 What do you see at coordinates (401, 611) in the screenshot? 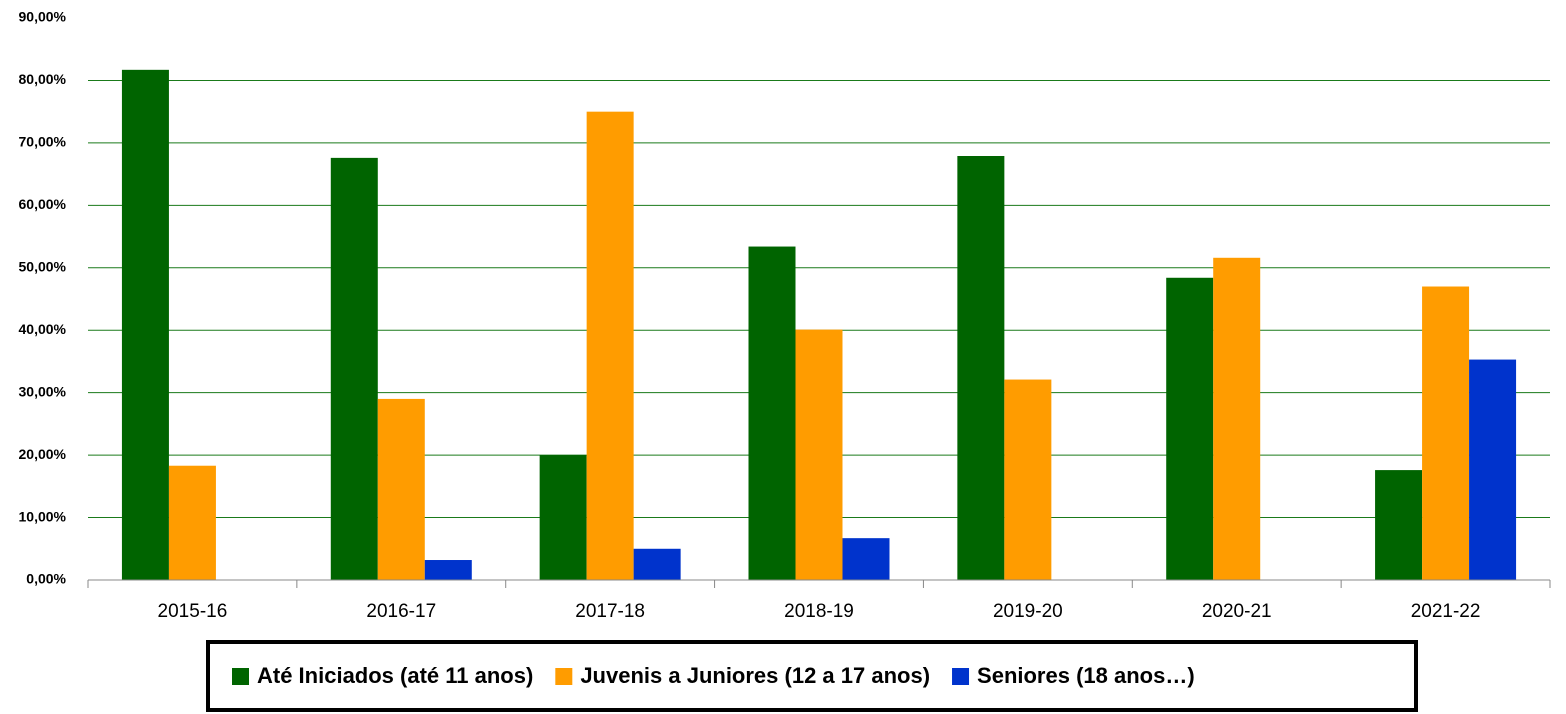
I see `x-tick-label: 2016-17` at bounding box center [401, 611].